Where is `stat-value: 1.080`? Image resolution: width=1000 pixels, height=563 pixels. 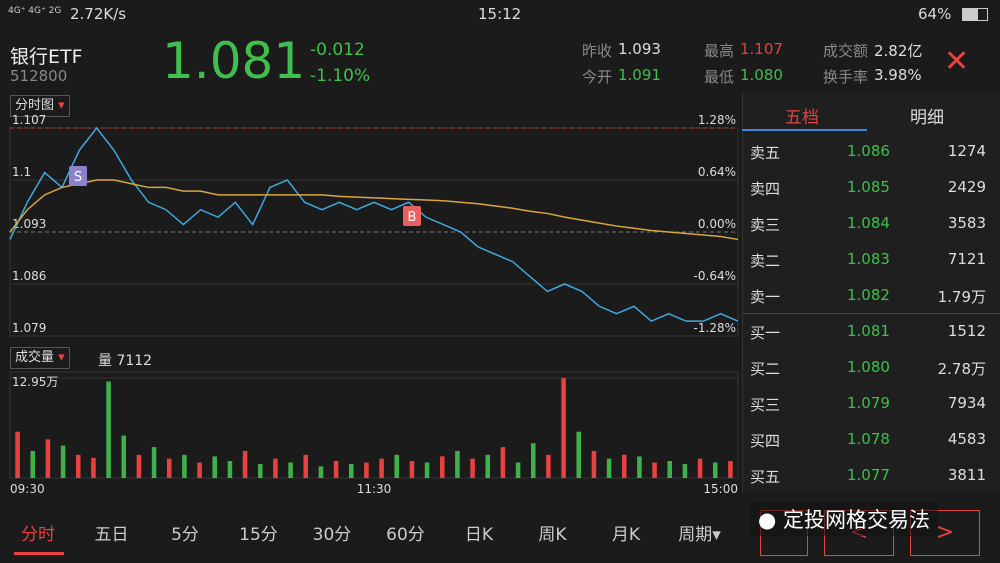 stat-value: 1.080 is located at coordinates (761, 75).